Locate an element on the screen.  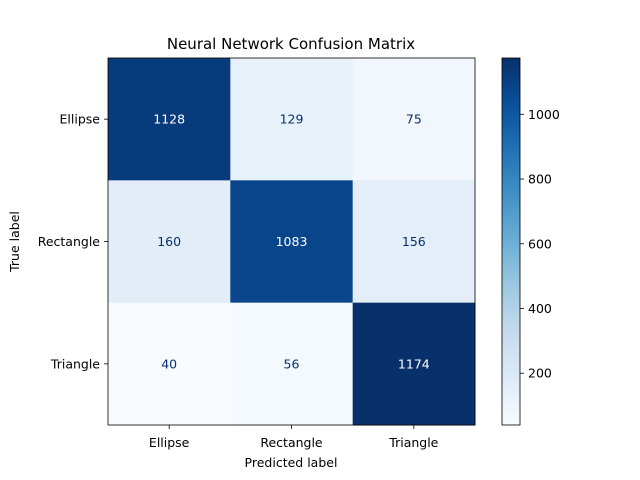
y-axis-label: True label is located at coordinates (14, 242).